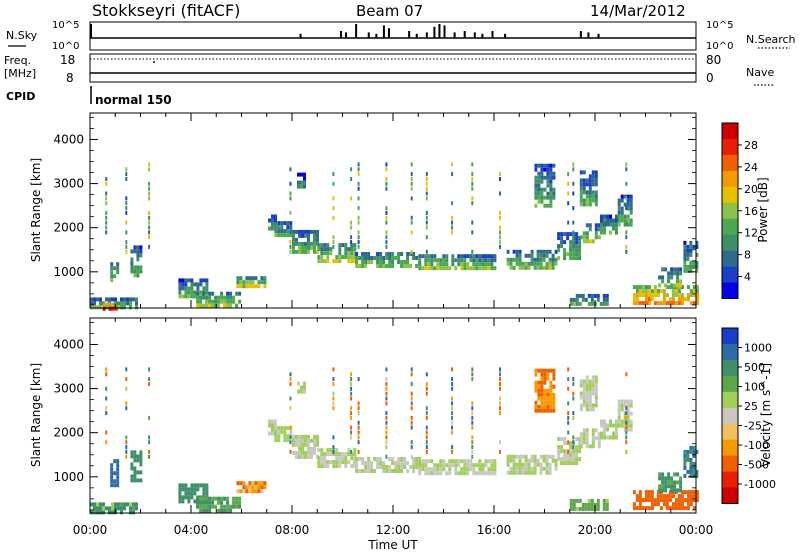 The height and width of the screenshot is (554, 800). What do you see at coordinates (751, 211) in the screenshot?
I see `colorbar-tick-label: 16` at bounding box center [751, 211].